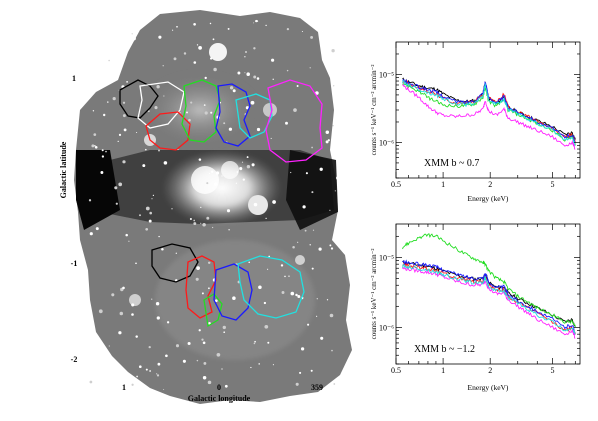 This screenshot has width=598, height=421. What do you see at coordinates (396, 370) in the screenshot?
I see `x-tick-label: 0.5` at bounding box center [396, 370].